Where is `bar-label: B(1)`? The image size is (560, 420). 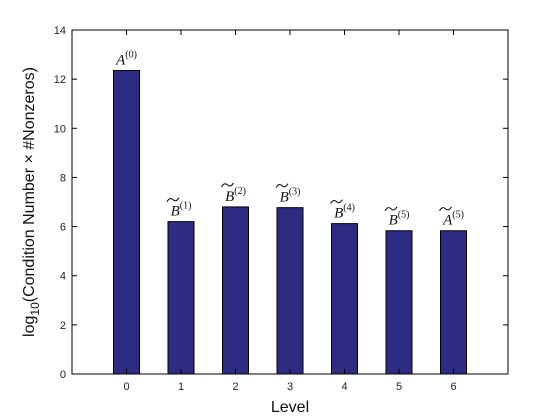
bar-label: B(1) is located at coordinates (179, 208).